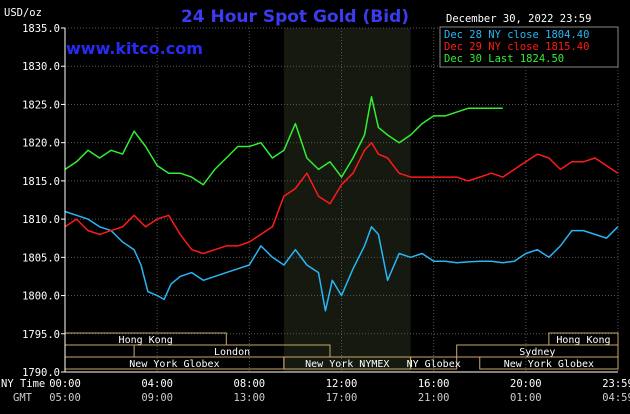 The width and height of the screenshot is (630, 414). What do you see at coordinates (41, 373) in the screenshot?
I see `y-tick-label: 1790.0` at bounding box center [41, 373].